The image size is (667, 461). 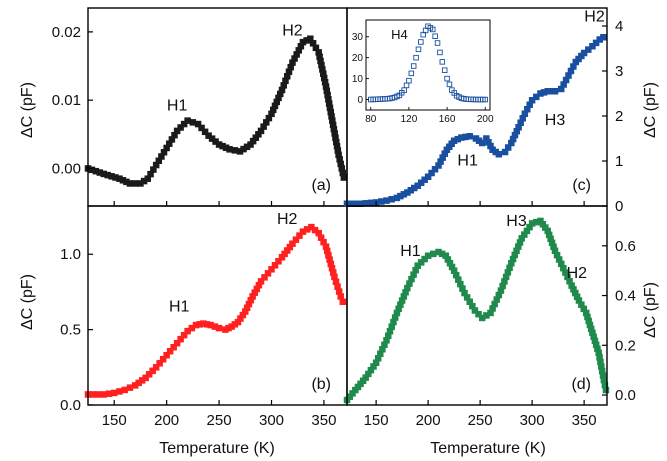 What do you see at coordinates (625, 395) in the screenshot?
I see `y-tick-label: 0.0` at bounding box center [625, 395].